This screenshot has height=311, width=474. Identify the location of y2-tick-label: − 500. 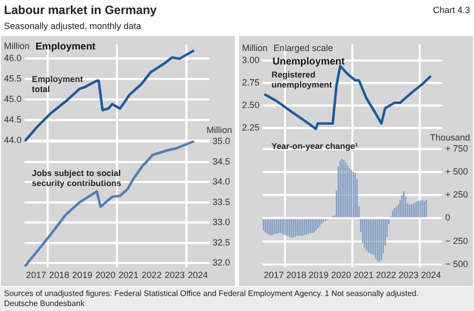
(456, 263).